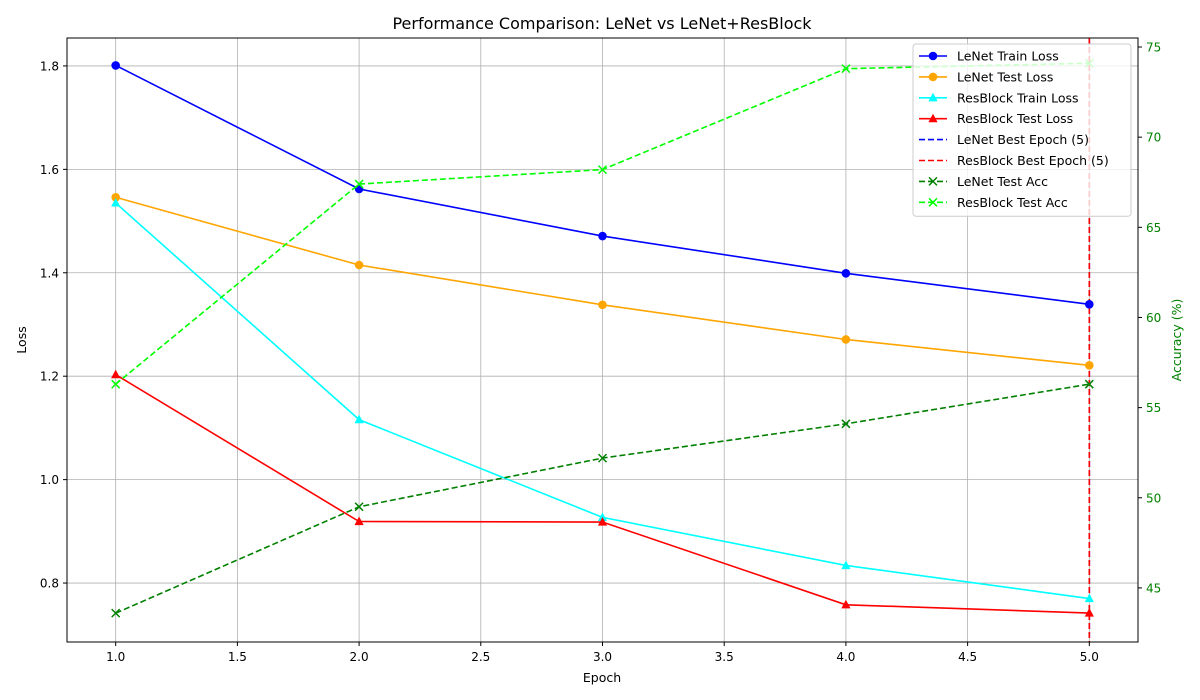 The width and height of the screenshot is (1200, 700). Describe the element at coordinates (49, 480) in the screenshot. I see `y-tick-label: 1.0` at that location.